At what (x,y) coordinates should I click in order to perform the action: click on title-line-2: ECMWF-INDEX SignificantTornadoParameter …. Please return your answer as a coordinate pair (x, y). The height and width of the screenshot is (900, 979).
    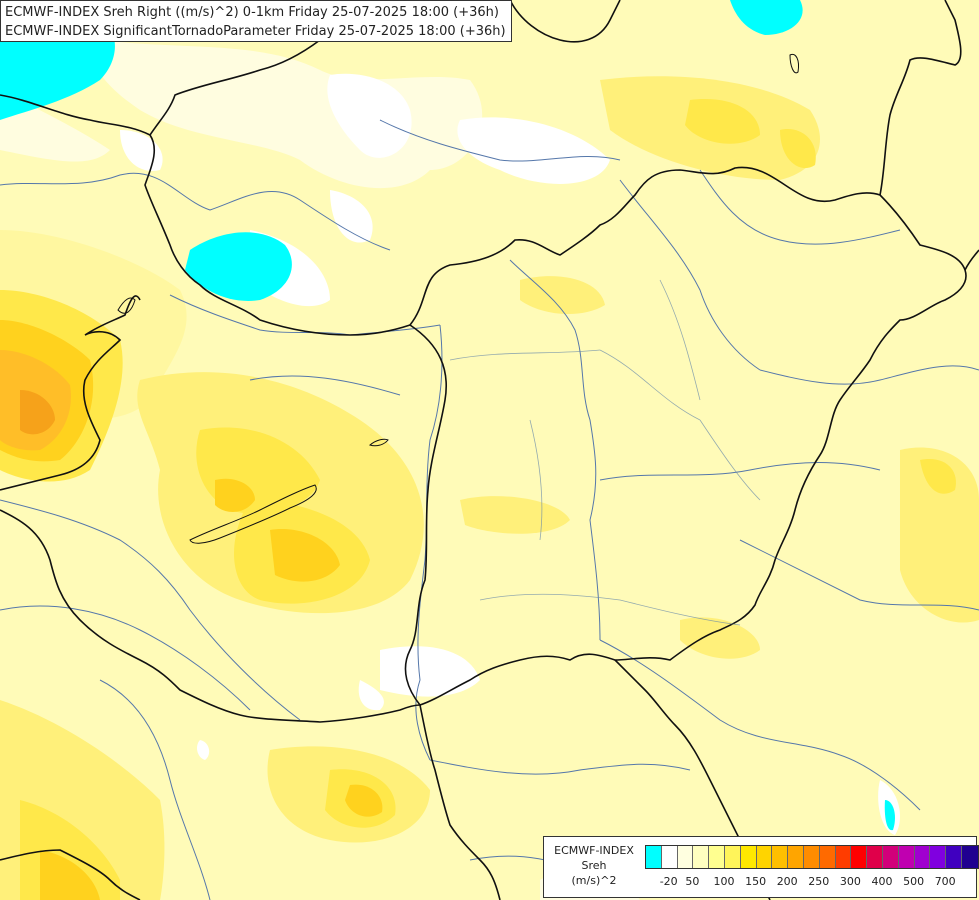
    Looking at the image, I should click on (255, 31).